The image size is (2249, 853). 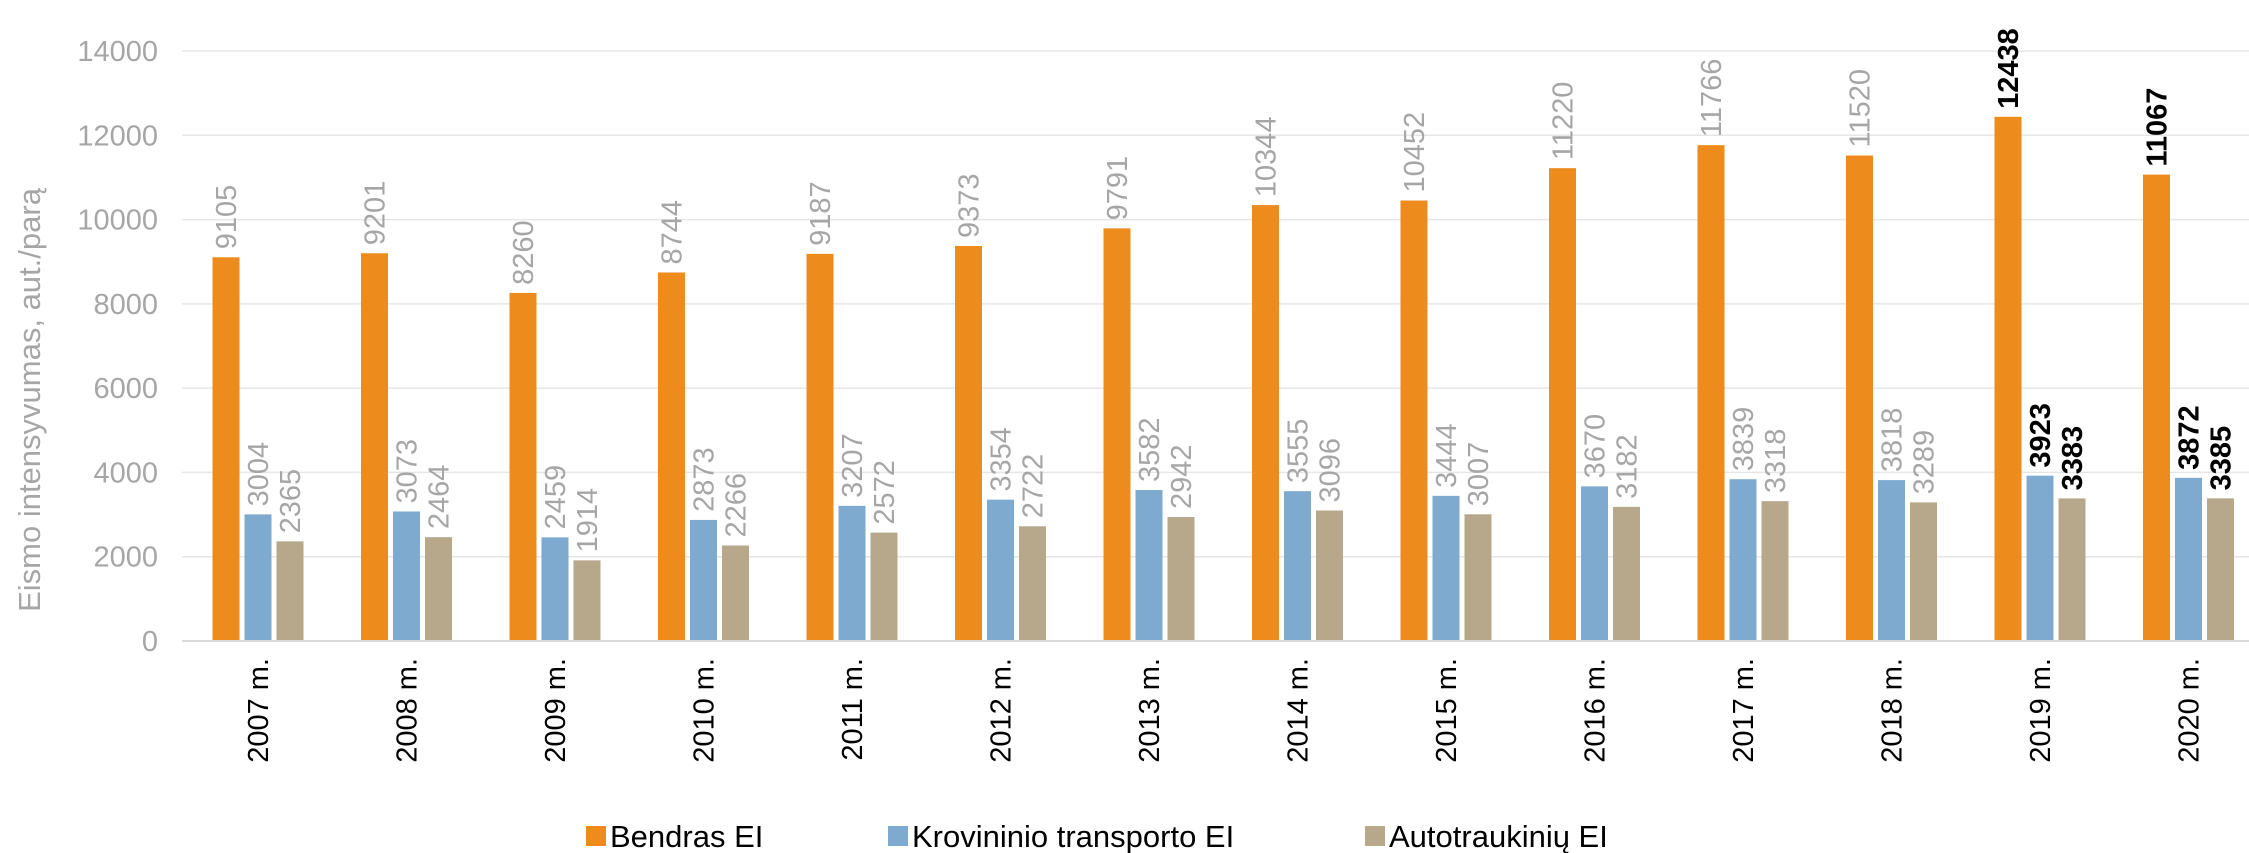 What do you see at coordinates (1925, 462) in the screenshot?
I see `data-label: 3289` at bounding box center [1925, 462].